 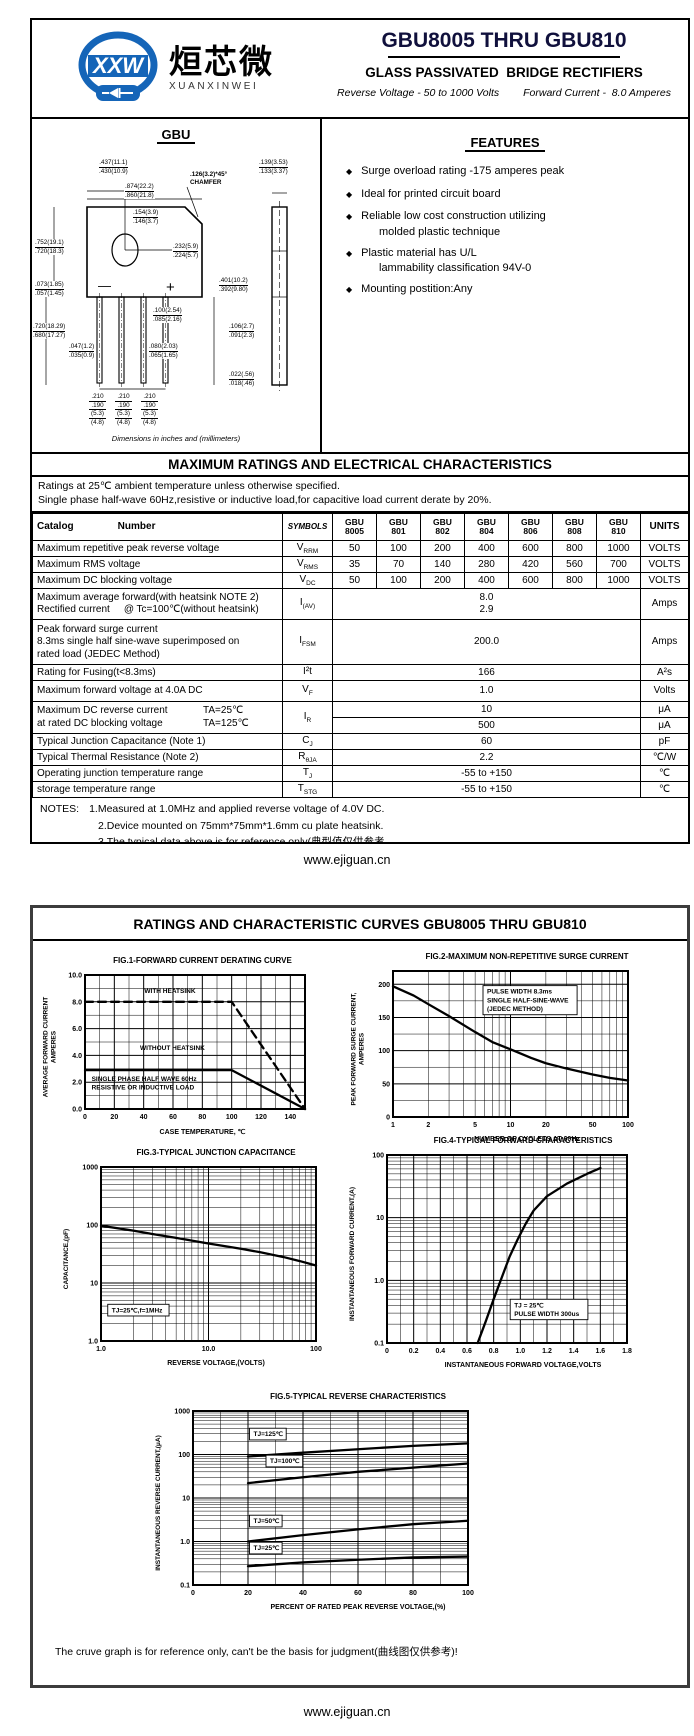 What do you see at coordinates (97, 410) in the screenshot?
I see `dim-lead-pitch-1: .210.190 (5.3) (4.8)` at bounding box center [97, 410].